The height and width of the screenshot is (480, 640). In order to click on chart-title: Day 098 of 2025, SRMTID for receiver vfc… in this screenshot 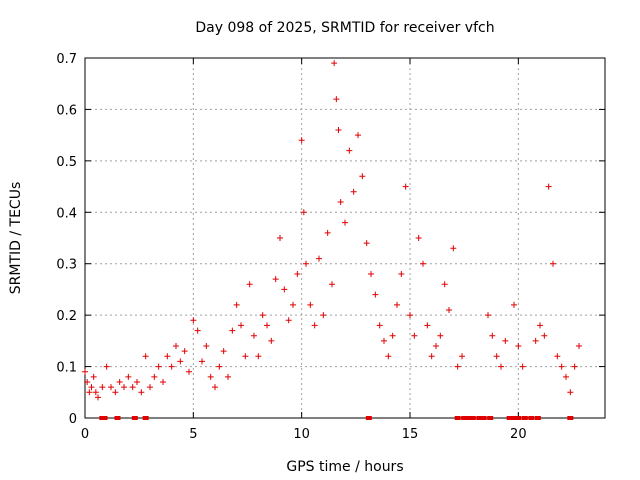, I will do `click(344, 28)`.